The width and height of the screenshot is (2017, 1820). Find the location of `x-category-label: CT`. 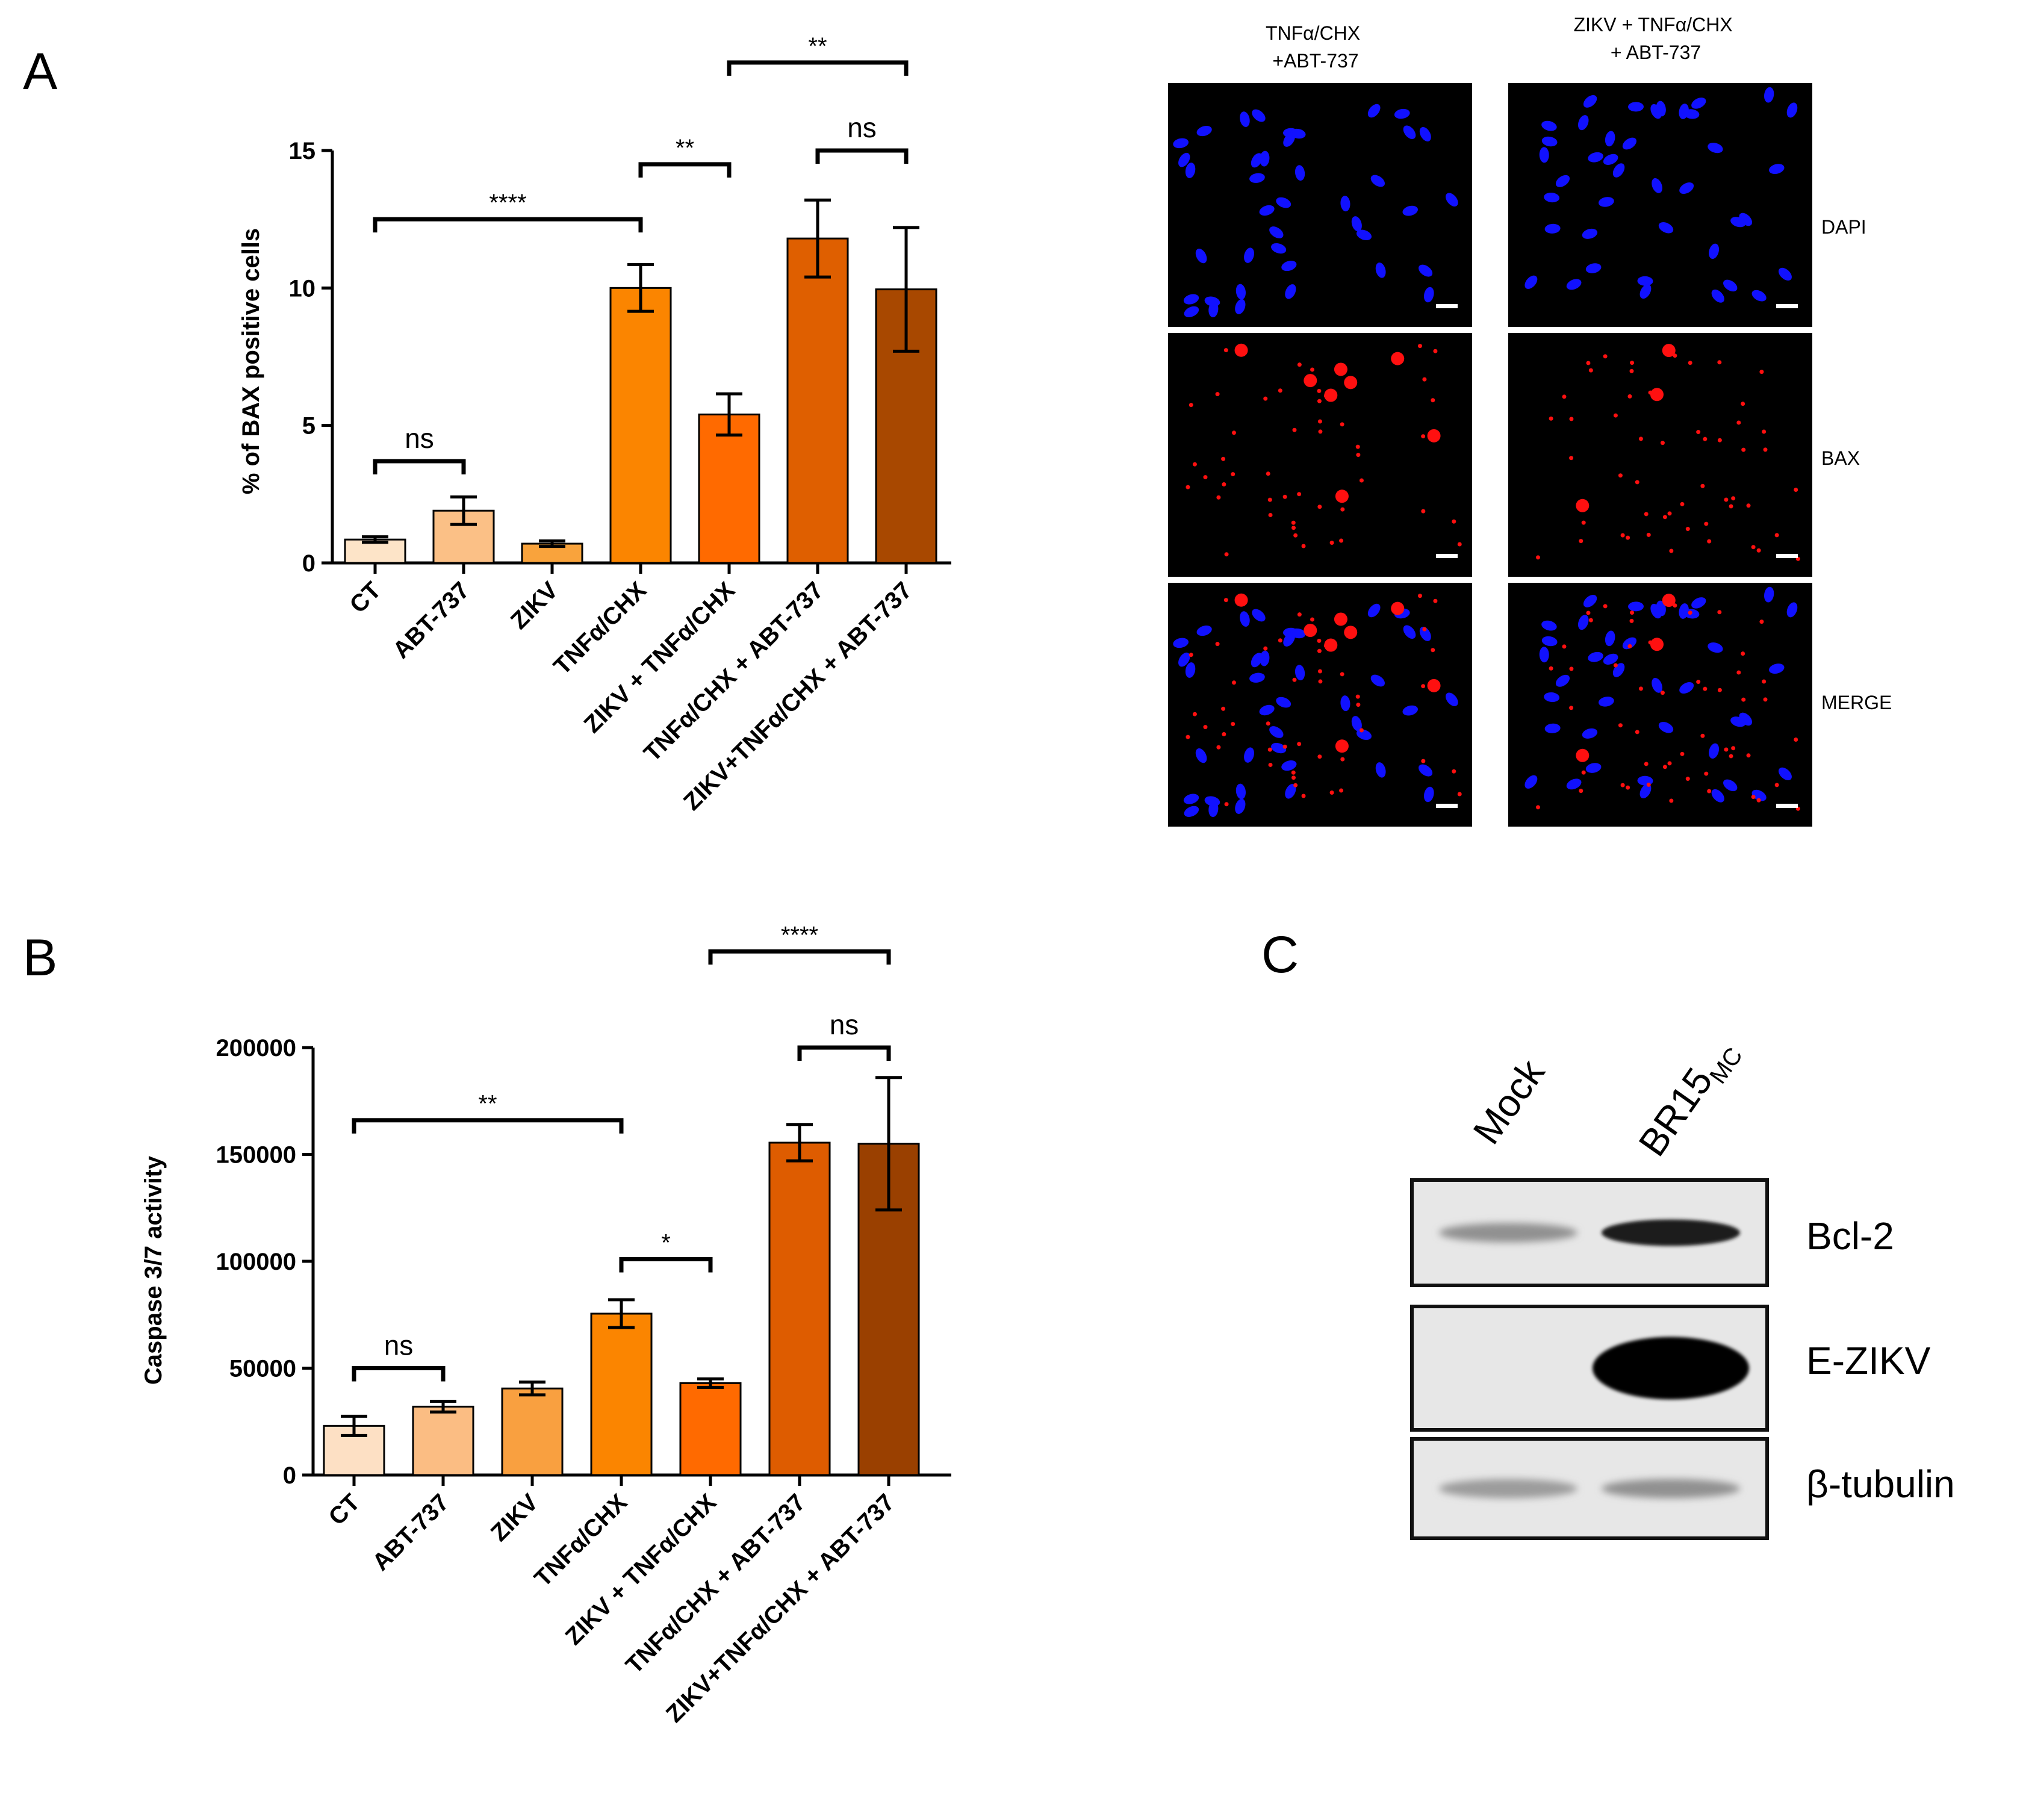

x-category-label: CT is located at coordinates (366, 597).